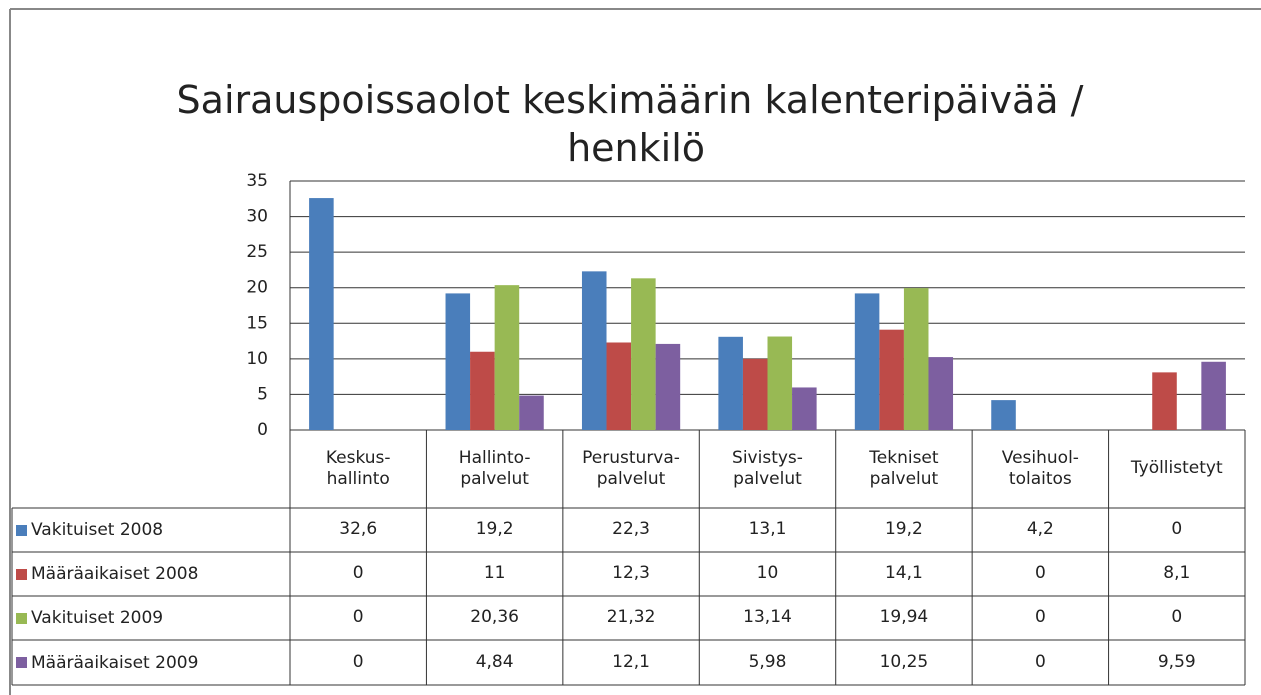  Describe the element at coordinates (257, 181) in the screenshot. I see `y-tick-label: 35` at that location.